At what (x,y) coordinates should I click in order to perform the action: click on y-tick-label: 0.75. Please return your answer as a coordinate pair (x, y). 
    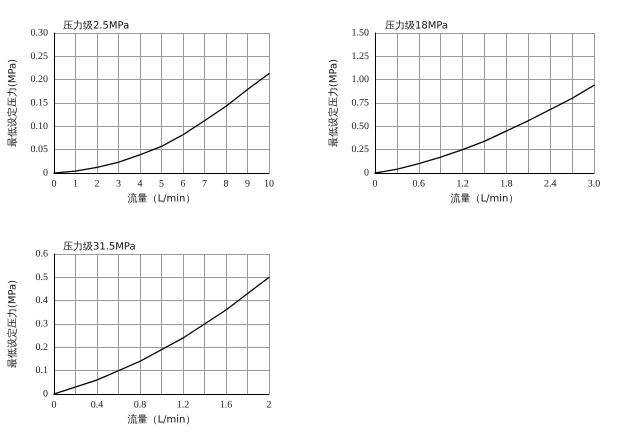
    Looking at the image, I should click on (360, 103).